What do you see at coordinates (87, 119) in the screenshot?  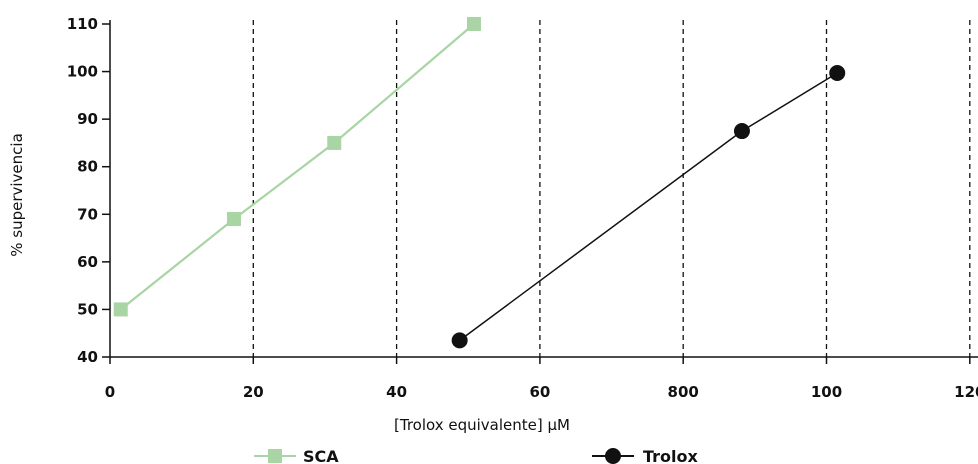 I see `y-tick-label-5: 90` at bounding box center [87, 119].